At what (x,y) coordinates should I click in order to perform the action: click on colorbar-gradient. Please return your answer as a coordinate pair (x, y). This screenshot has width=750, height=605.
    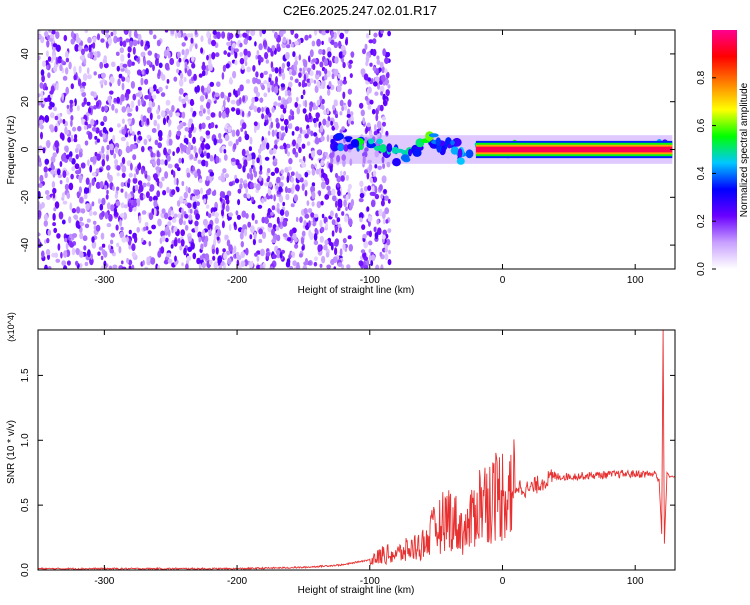
    Looking at the image, I should click on (724, 149).